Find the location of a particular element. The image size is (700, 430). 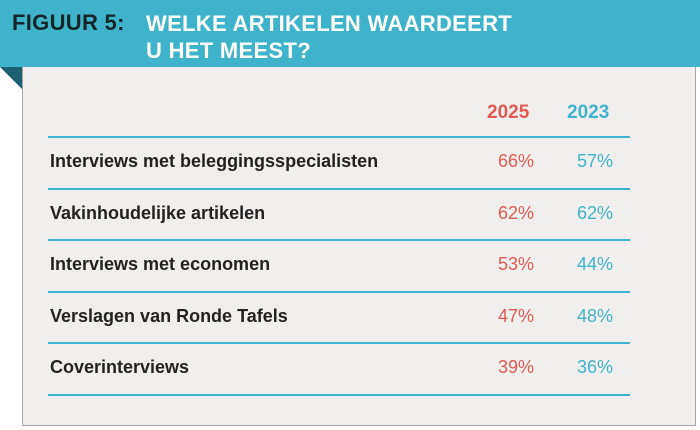

figure-title-line-2: U HET MEEST? is located at coordinates (228, 50).